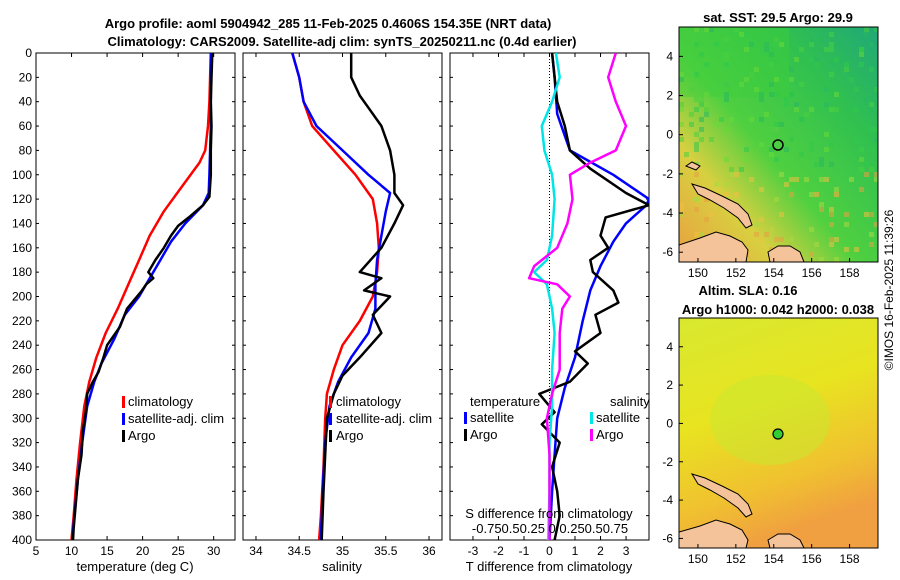 This screenshot has width=900, height=580. Describe the element at coordinates (22, 297) in the screenshot. I see `ytick-label: 200` at that location.